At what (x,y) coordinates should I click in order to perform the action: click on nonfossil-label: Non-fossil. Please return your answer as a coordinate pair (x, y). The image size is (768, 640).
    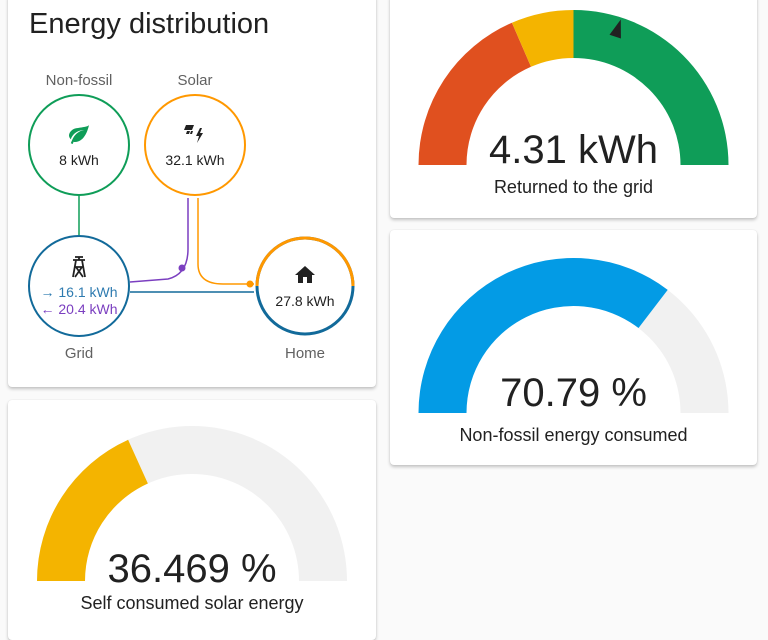
    Looking at the image, I should click on (79, 80).